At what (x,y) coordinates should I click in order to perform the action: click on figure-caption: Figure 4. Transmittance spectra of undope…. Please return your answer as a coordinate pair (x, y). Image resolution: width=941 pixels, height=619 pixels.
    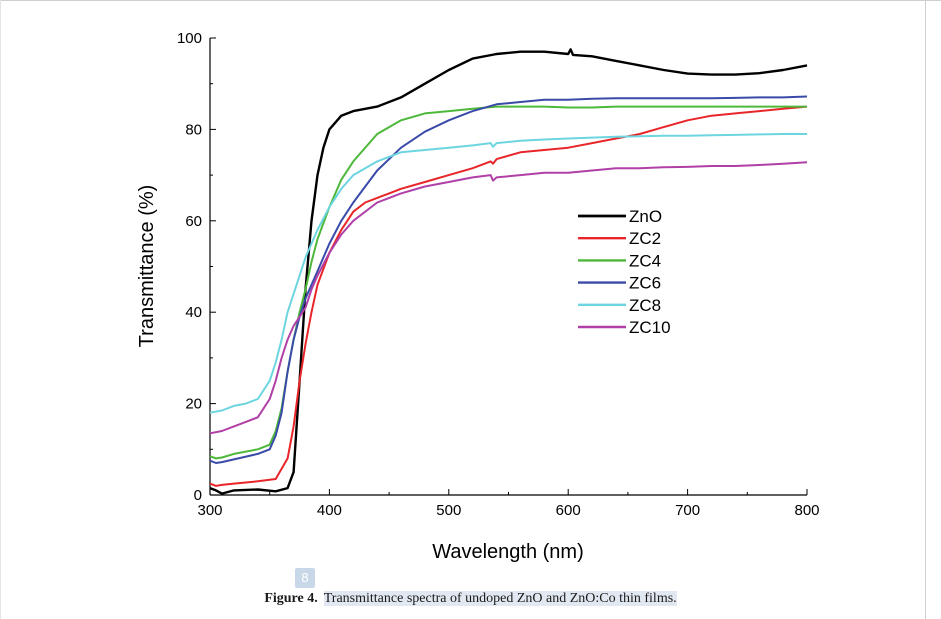
    Looking at the image, I should click on (470, 599).